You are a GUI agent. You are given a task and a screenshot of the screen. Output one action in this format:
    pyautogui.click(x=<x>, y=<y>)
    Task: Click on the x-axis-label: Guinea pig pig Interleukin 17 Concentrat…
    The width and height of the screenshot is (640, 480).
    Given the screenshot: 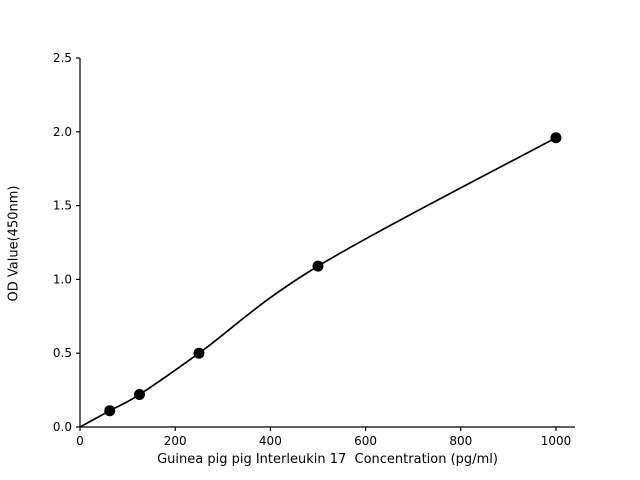 What is the action you would take?
    pyautogui.click(x=327, y=459)
    